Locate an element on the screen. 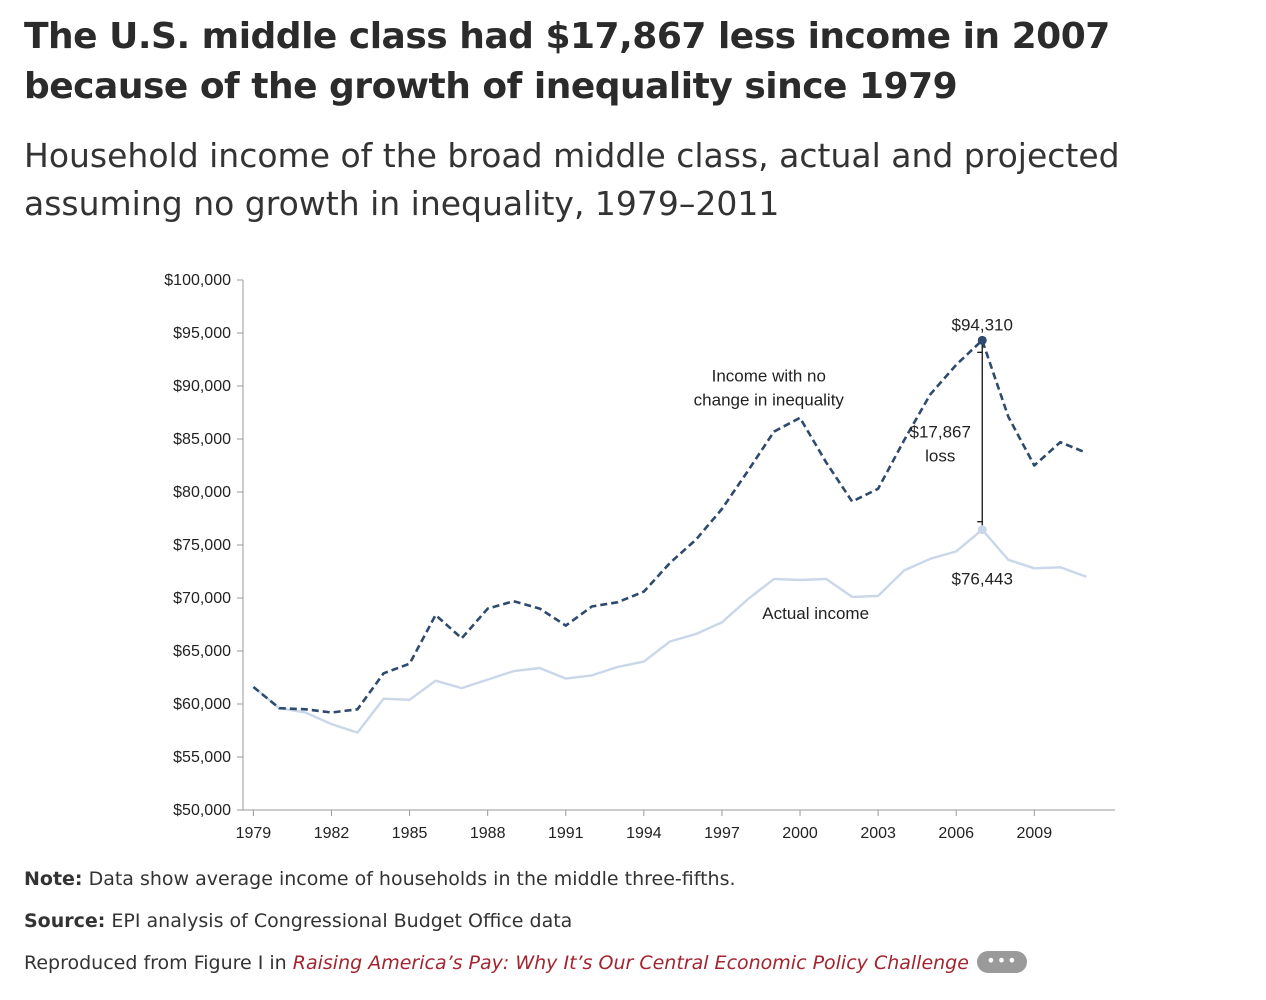 The image size is (1266, 1000). x-tick-label: 2009 is located at coordinates (1035, 833).